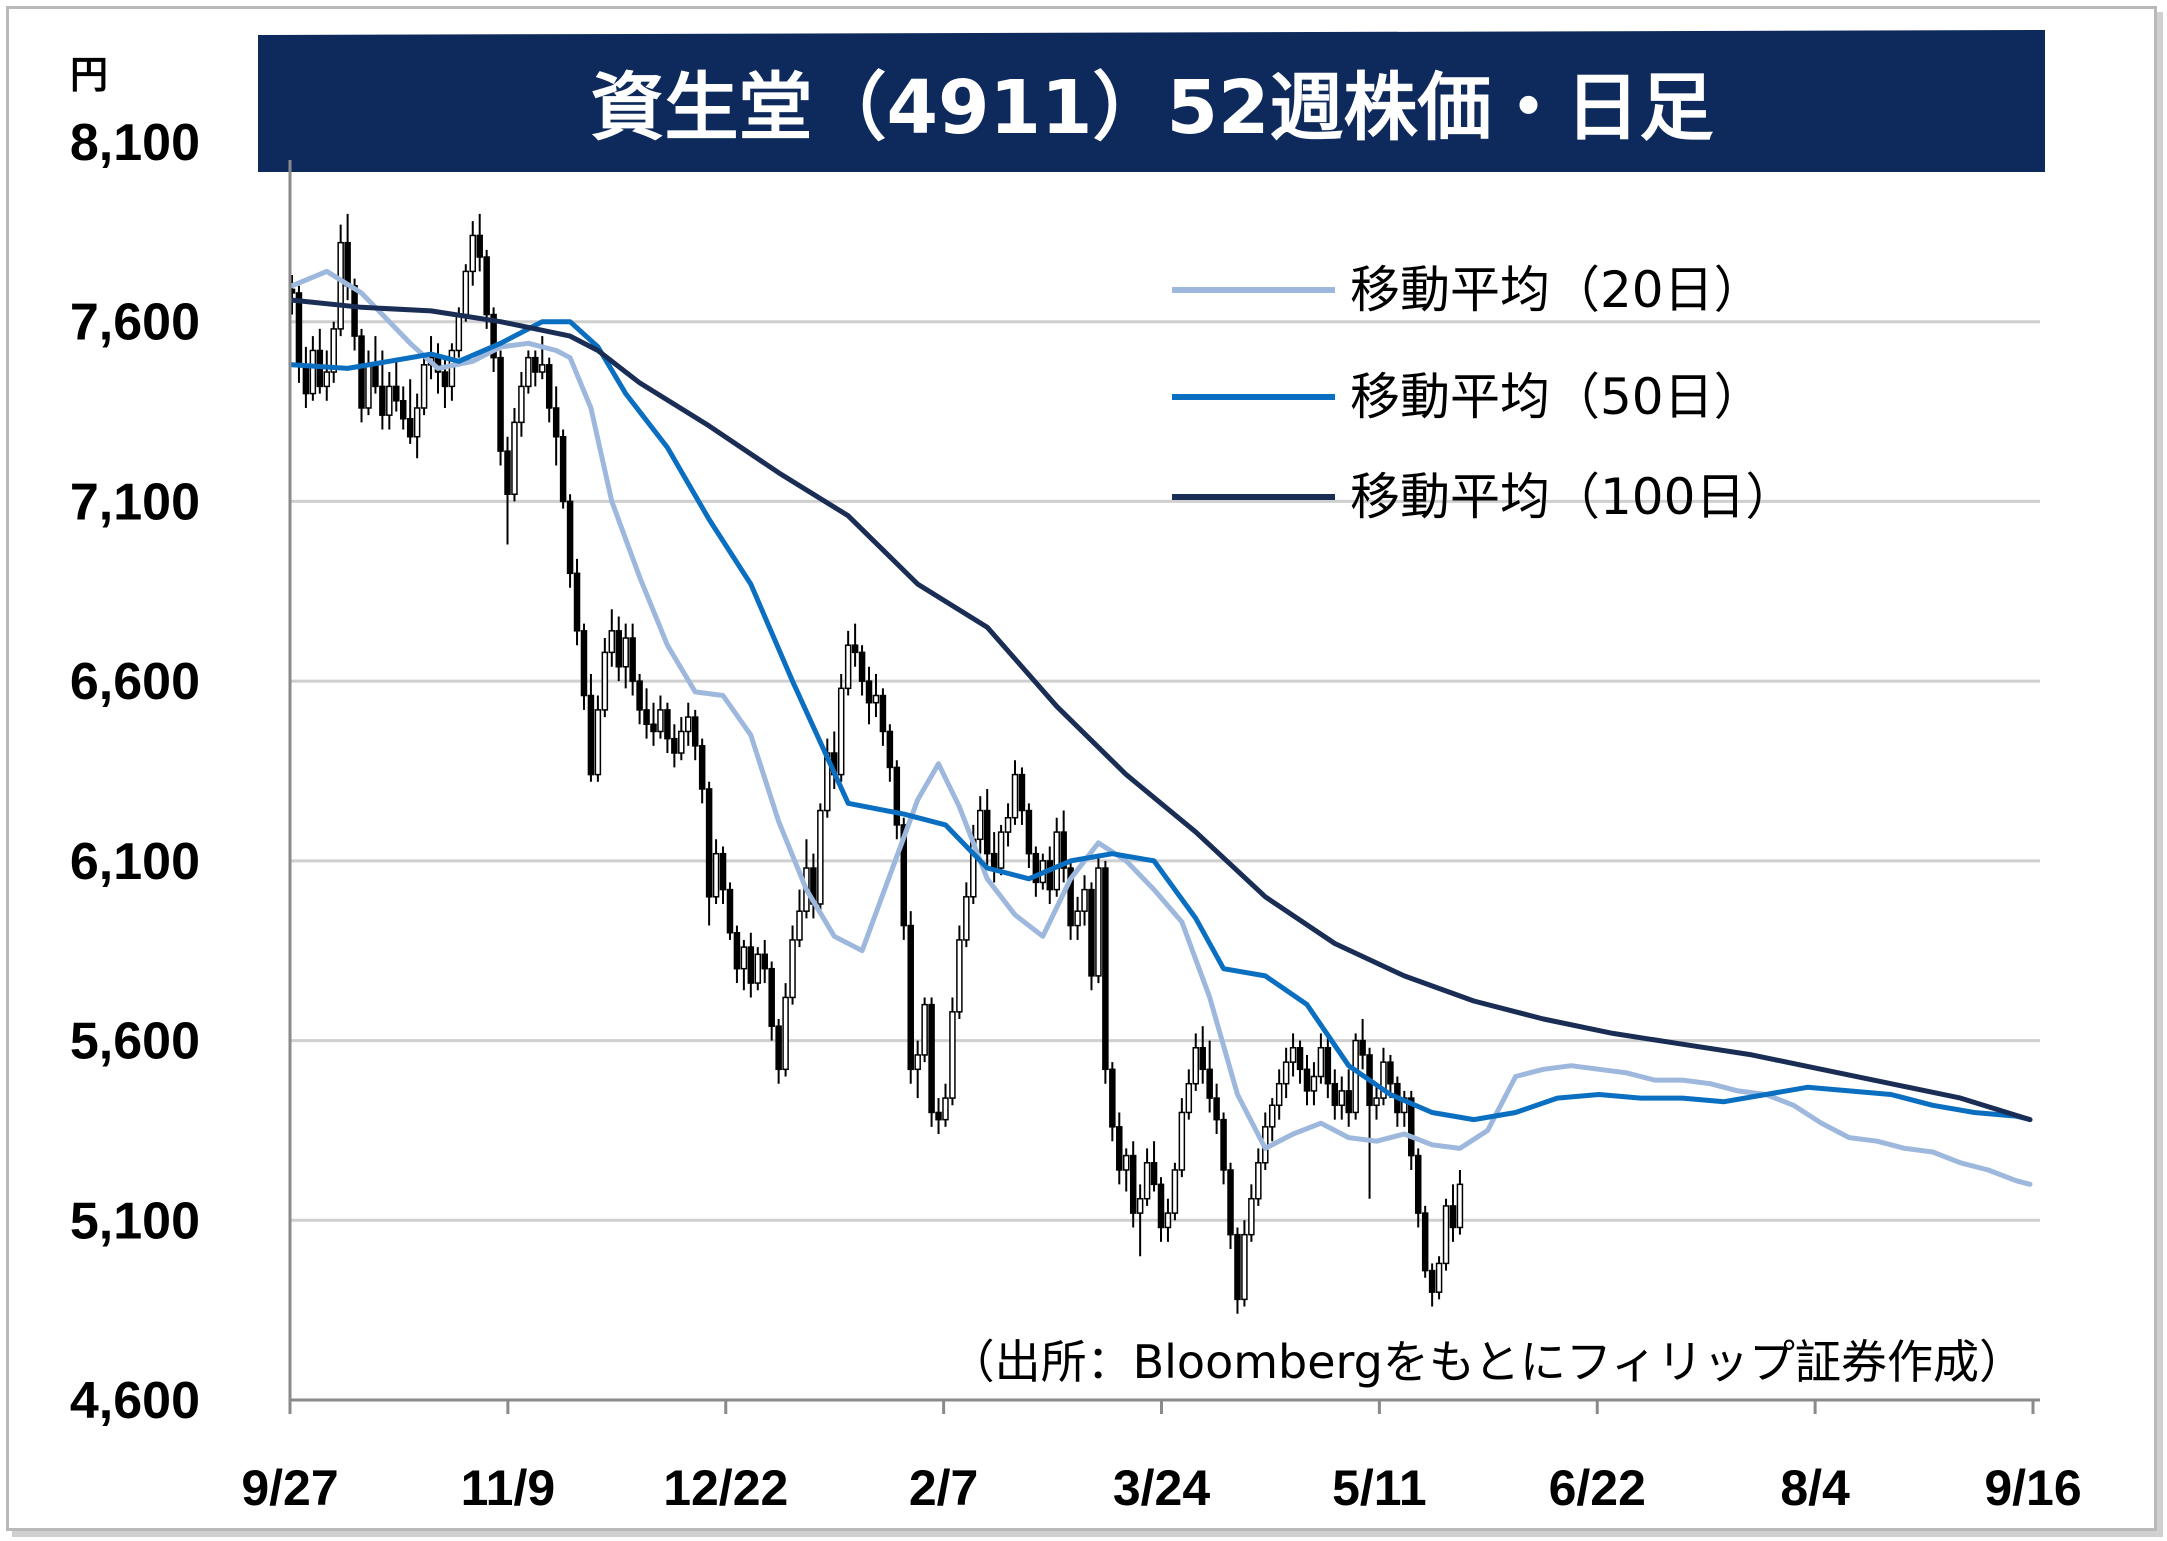 The width and height of the screenshot is (2167, 1541). Describe the element at coordinates (1572, 497) in the screenshot. I see `legend-label: 移動平均（100日）` at that location.